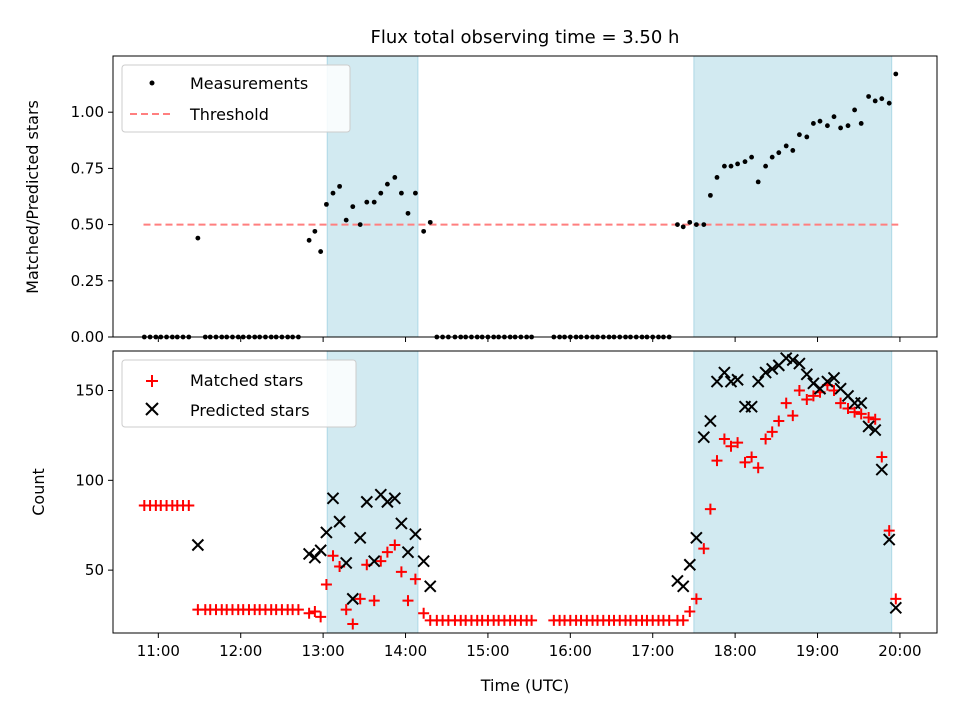 The image size is (960, 720). I want to click on top-y-axis-label: Matched/Predicted stars, so click(32, 197).